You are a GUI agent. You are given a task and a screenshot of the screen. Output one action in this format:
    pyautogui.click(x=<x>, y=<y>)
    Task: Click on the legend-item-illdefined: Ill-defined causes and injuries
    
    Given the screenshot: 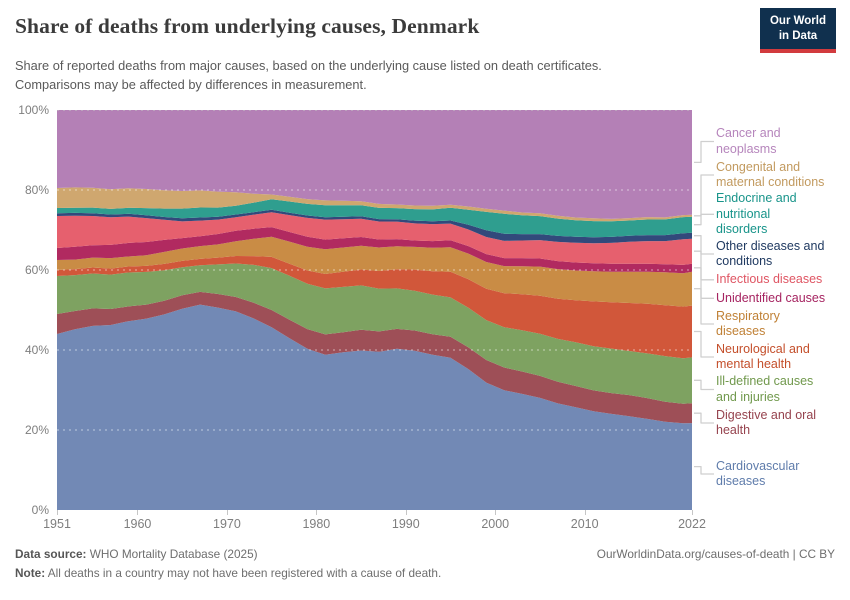 What is the action you would take?
    pyautogui.click(x=765, y=389)
    